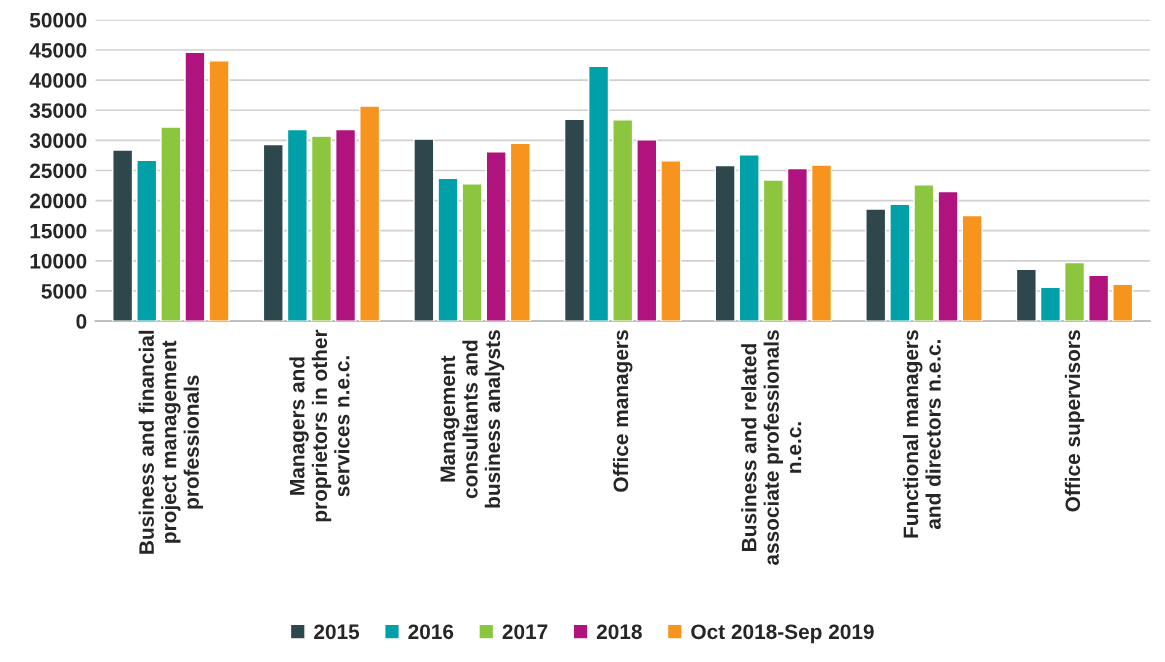 This screenshot has width=1165, height=662. Describe the element at coordinates (921, 434) in the screenshot. I see `x-tick-label: Functional managers and directors n.e.c.` at that location.